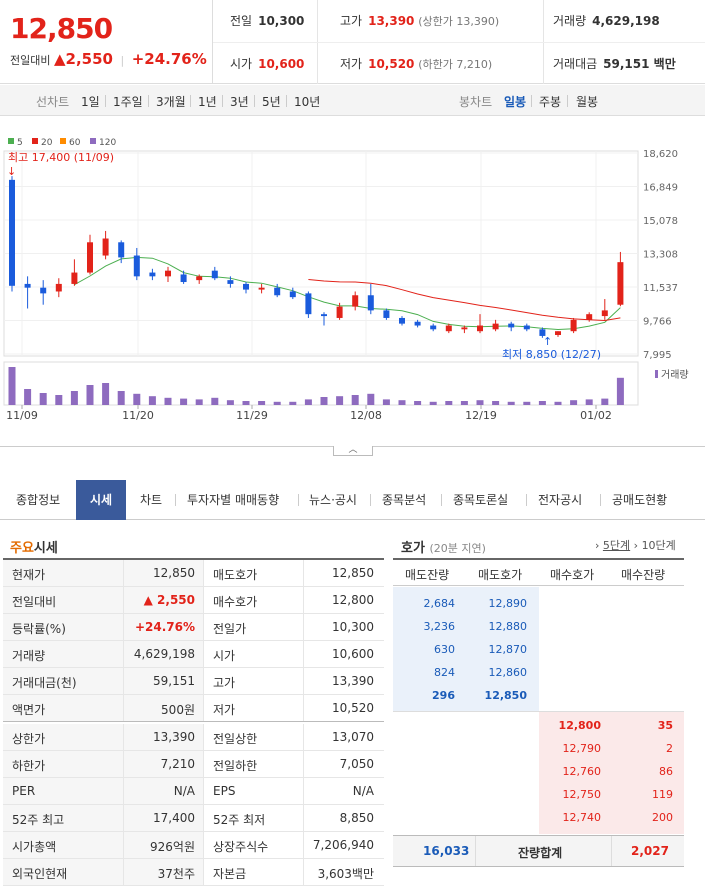 The image size is (705, 886). What do you see at coordinates (29, 656) in the screenshot?
I see `quote-label: 거래량` at bounding box center [29, 656].